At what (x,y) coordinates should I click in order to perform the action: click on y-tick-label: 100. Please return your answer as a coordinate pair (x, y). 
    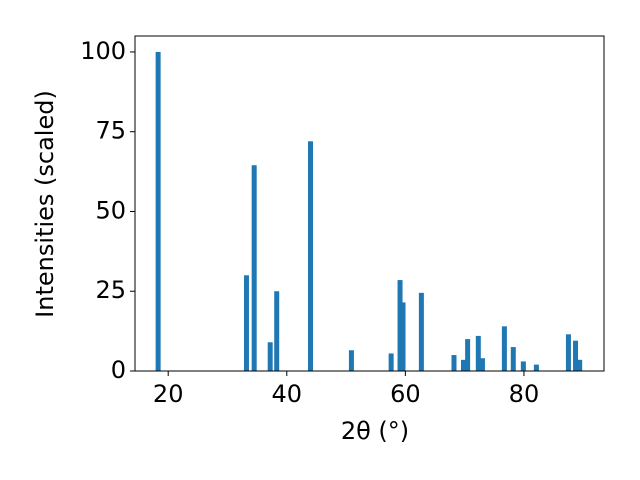
    Looking at the image, I should click on (103, 51).